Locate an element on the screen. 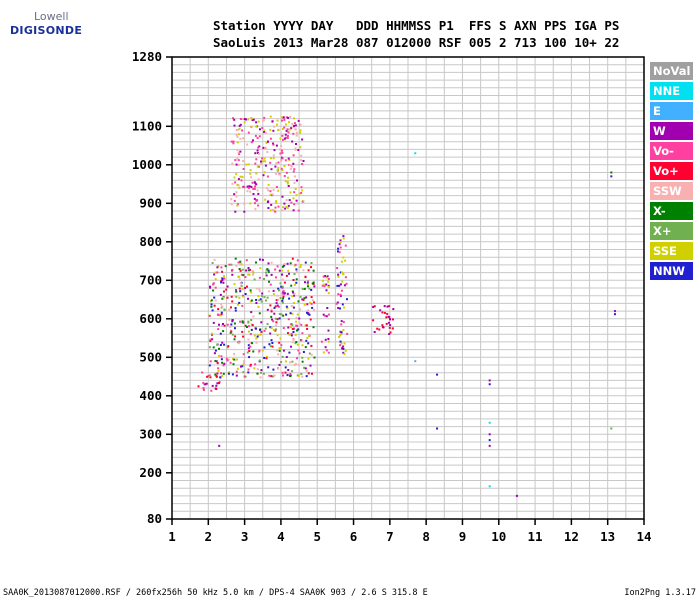 The height and width of the screenshot is (600, 700). x-tick-label: 8 is located at coordinates (426, 536).